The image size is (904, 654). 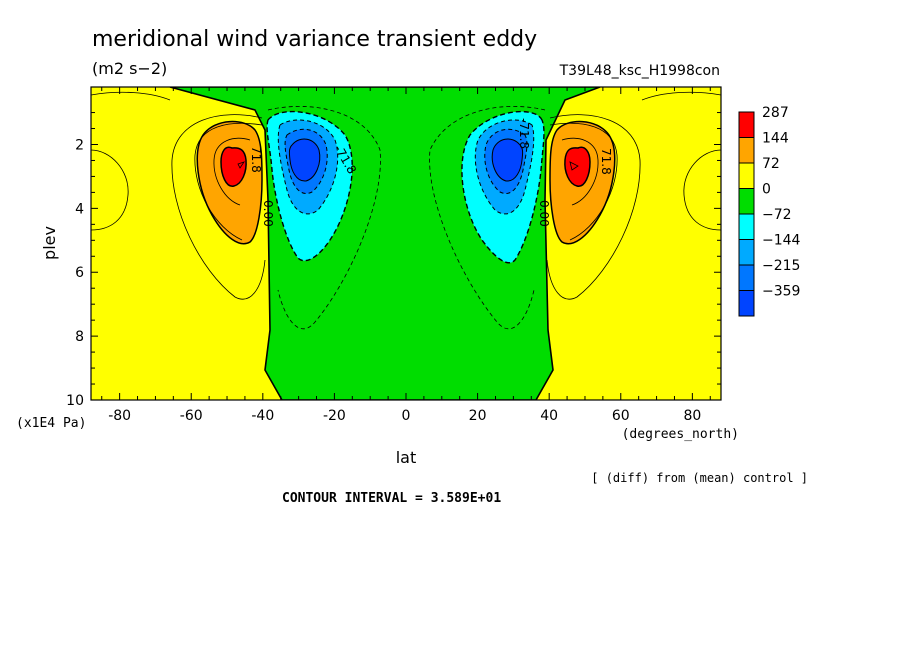 What do you see at coordinates (781, 266) in the screenshot?
I see `colorbar-label: −215` at bounding box center [781, 266].